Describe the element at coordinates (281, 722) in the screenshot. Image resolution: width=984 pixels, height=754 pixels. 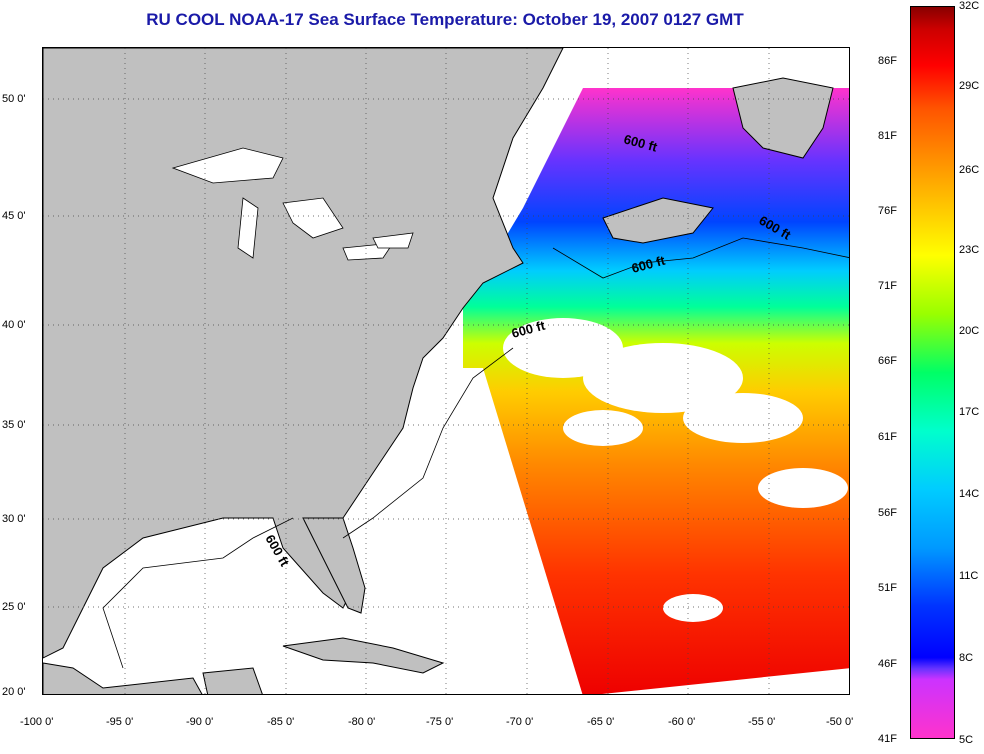
I see `lon-label-85: -85 0'` at that location.